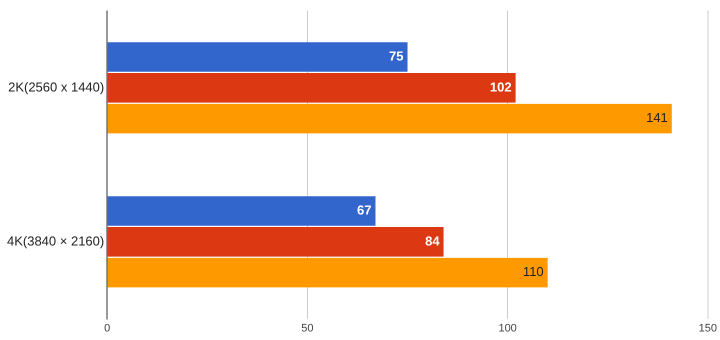 The width and height of the screenshot is (720, 340). I want to click on y-tick-label: 4K(3840 × 2160), so click(55, 240).